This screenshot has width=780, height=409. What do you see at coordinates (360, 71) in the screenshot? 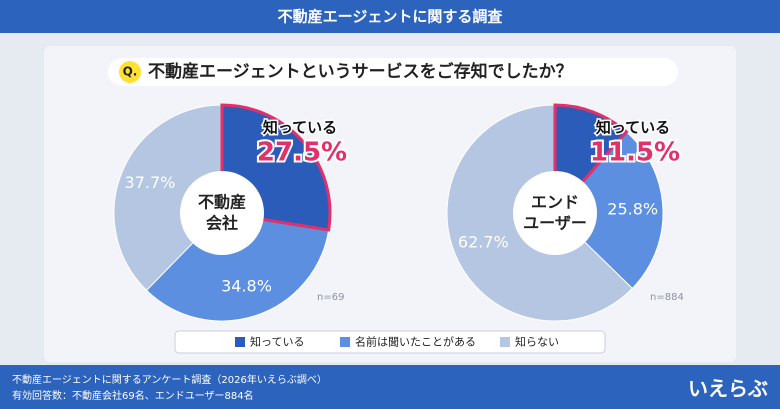
I see `question-text: 不動産エージェントというサービスをご存知でしたか？` at bounding box center [360, 71].